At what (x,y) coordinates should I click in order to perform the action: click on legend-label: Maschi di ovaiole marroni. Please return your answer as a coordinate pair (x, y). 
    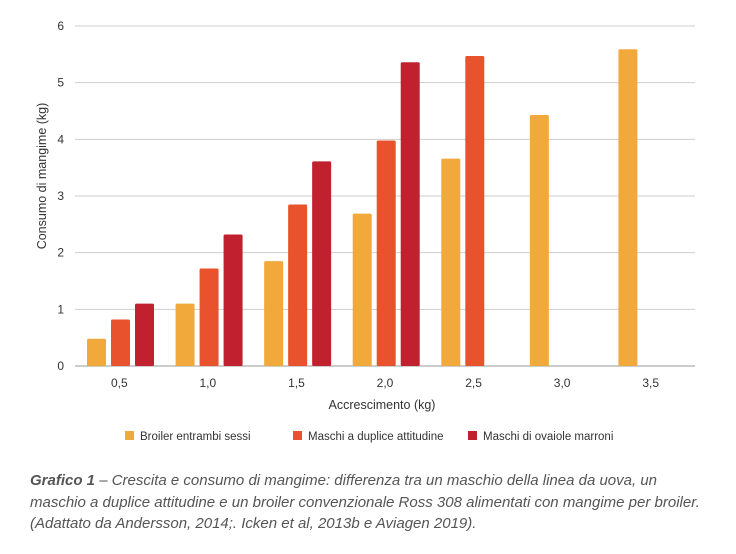
    Looking at the image, I should click on (548, 437).